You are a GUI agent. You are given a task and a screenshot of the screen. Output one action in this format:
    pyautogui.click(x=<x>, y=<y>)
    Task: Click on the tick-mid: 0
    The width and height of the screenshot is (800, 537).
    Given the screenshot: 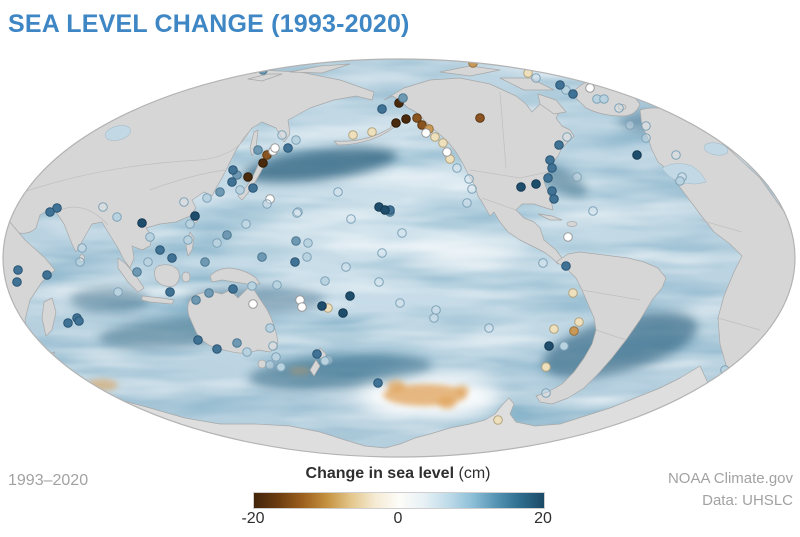 What is the action you would take?
    pyautogui.click(x=398, y=518)
    